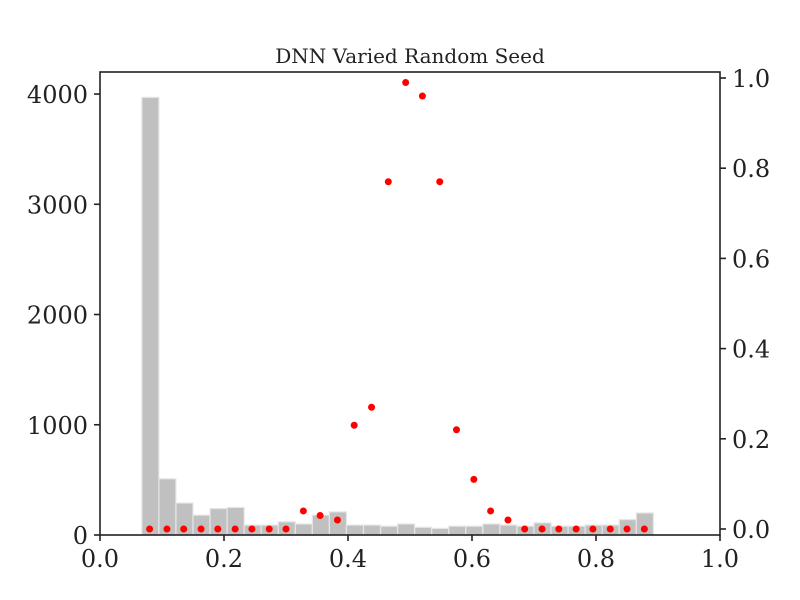  Describe the element at coordinates (348, 559) in the screenshot. I see `x-tick-label: 0.4` at that location.